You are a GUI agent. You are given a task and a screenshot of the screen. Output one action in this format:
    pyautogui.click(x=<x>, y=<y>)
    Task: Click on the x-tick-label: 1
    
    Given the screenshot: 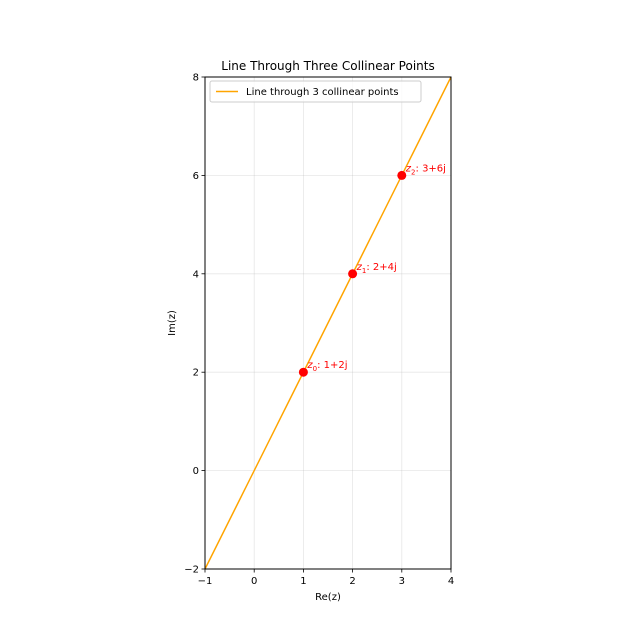 What is the action you would take?
    pyautogui.click(x=303, y=581)
    